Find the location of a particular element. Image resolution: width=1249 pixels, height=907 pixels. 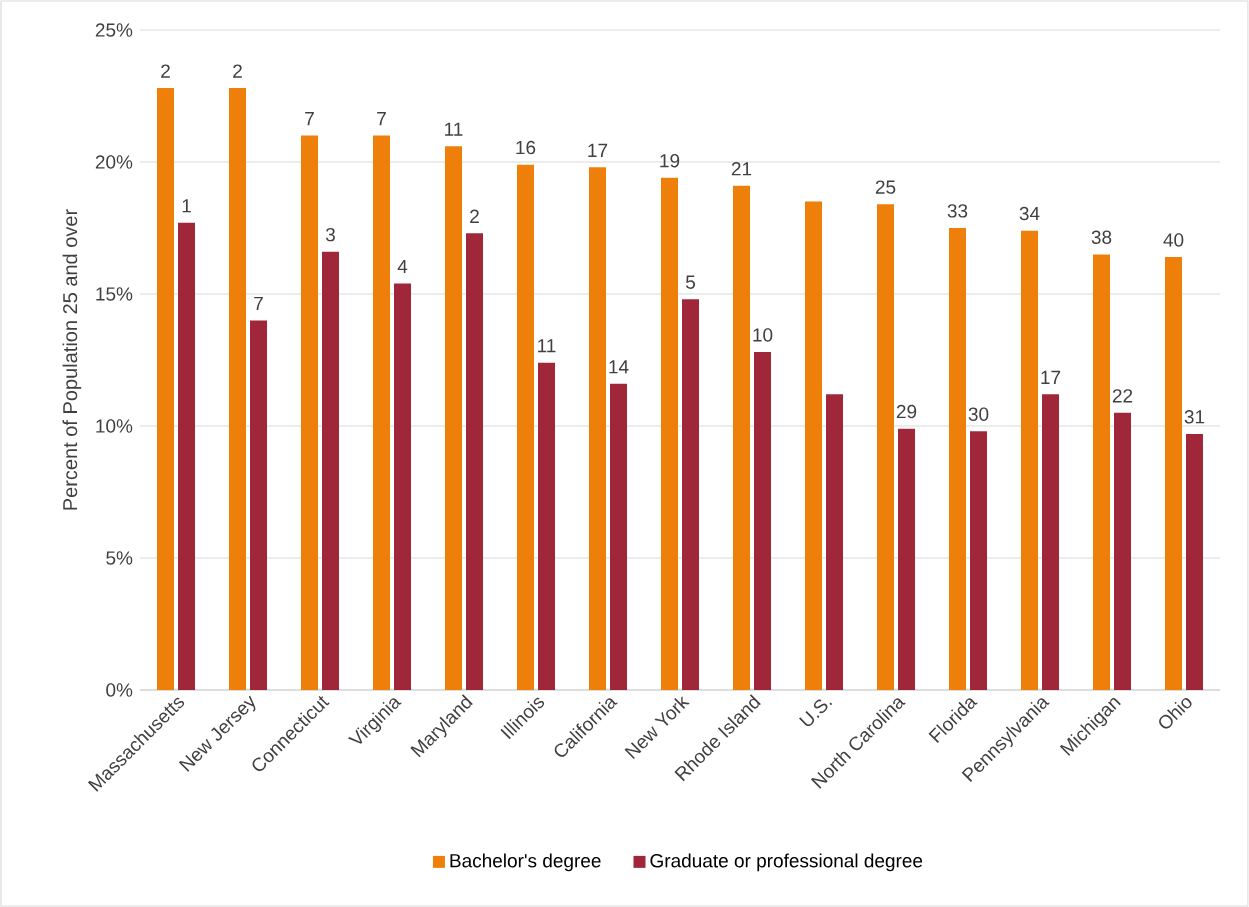

annotation: 40 is located at coordinates (1173, 240).